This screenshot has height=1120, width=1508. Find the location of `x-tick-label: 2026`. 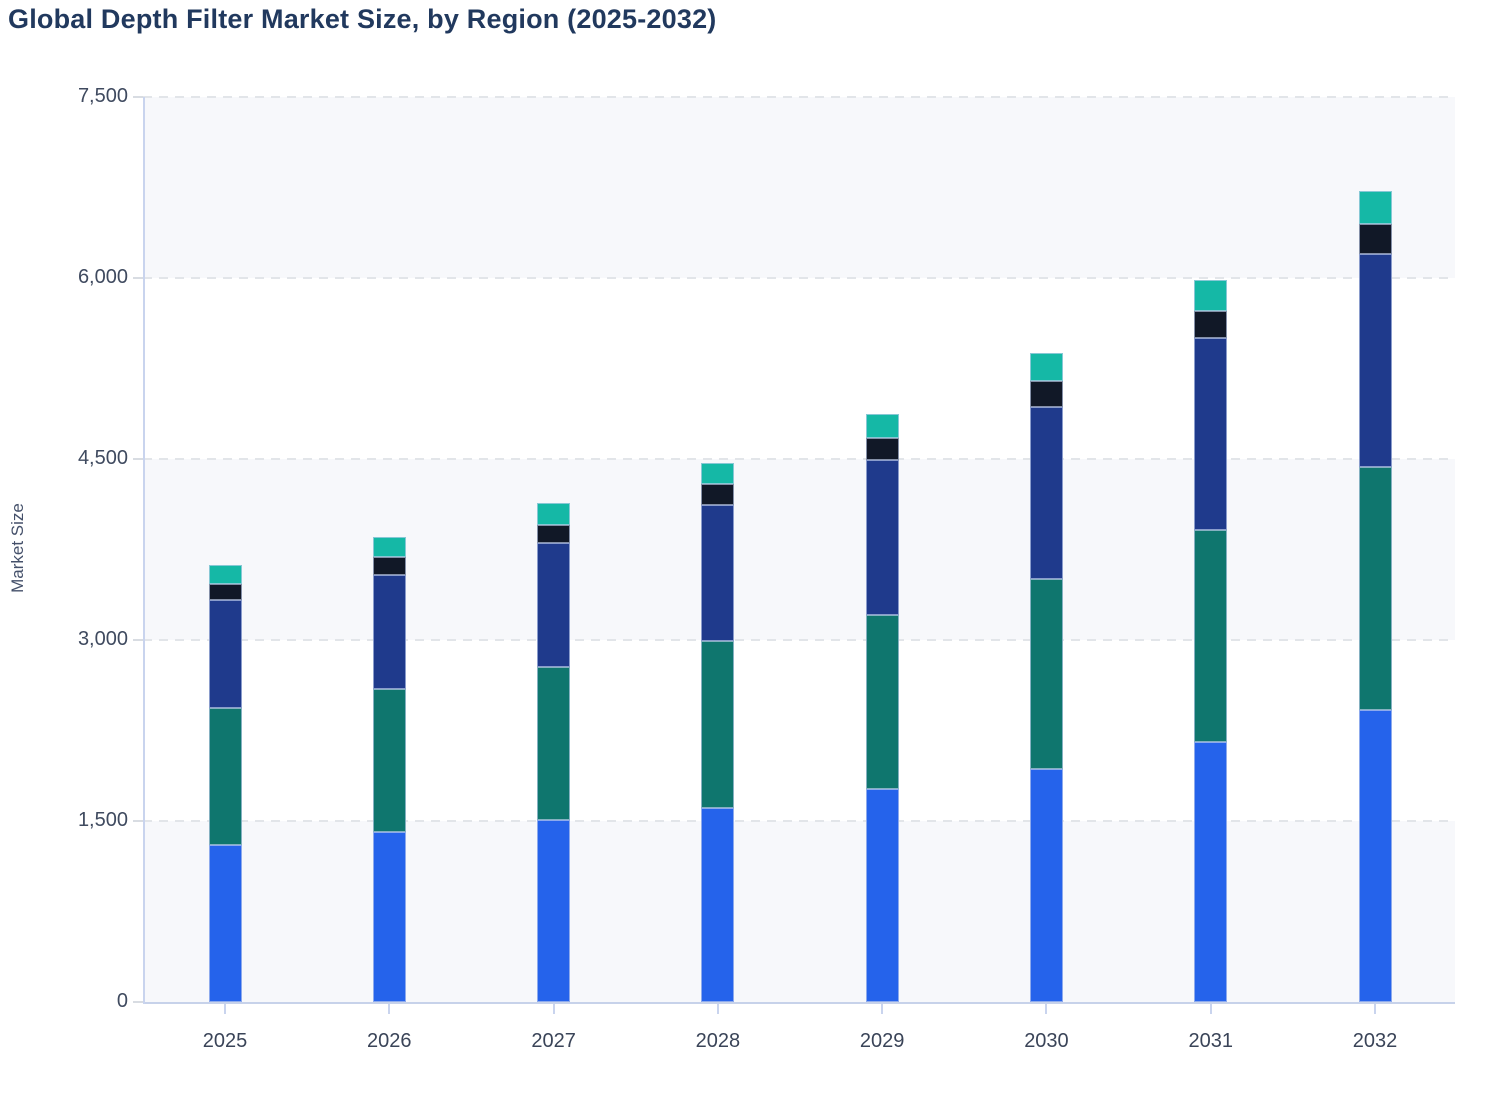

x-tick-label: 2026 is located at coordinates (389, 1041).